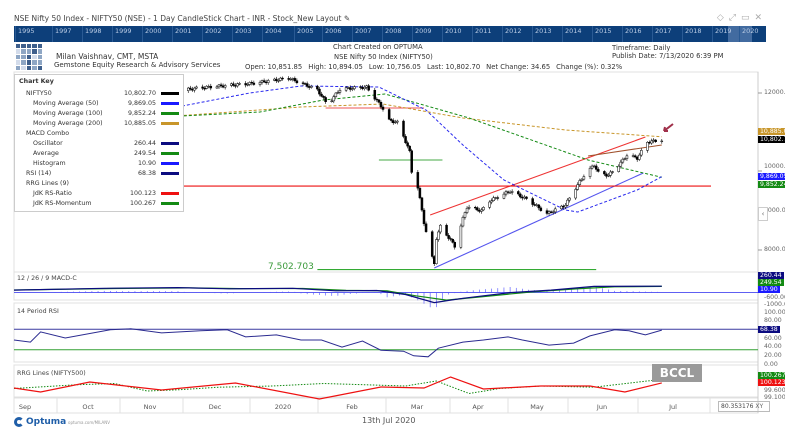 The width and height of the screenshot is (785, 434). Describe the element at coordinates (389, 420) in the screenshot. I see `footer-date: 13th Jul 2020` at that location.